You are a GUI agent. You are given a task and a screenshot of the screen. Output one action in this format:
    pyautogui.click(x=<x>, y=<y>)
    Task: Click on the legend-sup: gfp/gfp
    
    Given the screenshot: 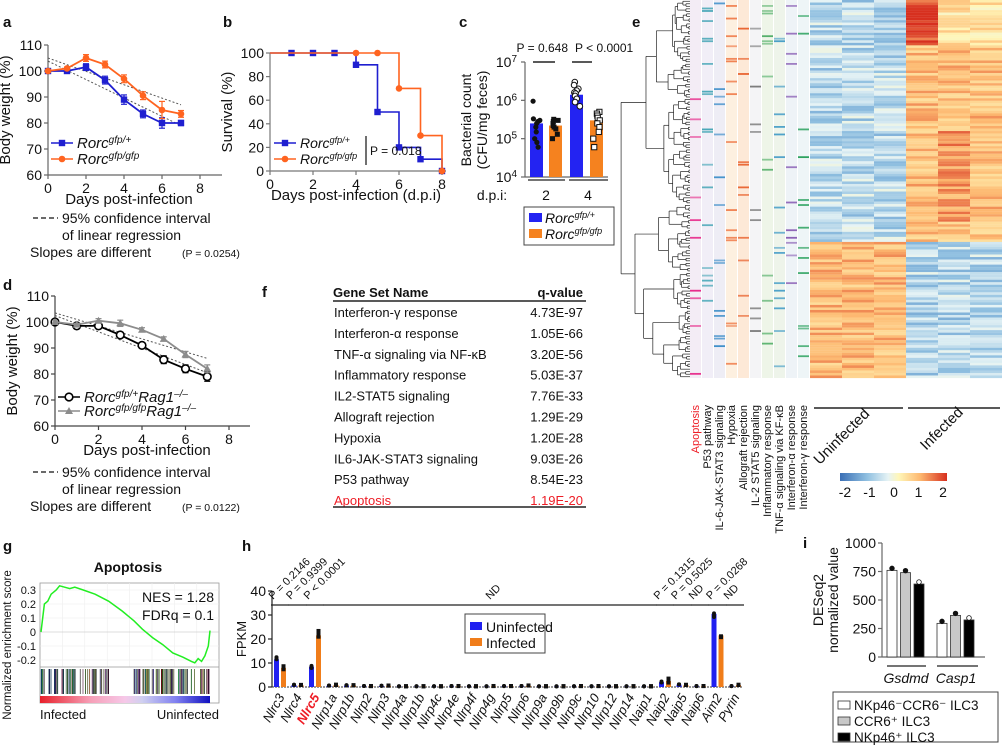 What is the action you would take?
    pyautogui.click(x=131, y=408)
    